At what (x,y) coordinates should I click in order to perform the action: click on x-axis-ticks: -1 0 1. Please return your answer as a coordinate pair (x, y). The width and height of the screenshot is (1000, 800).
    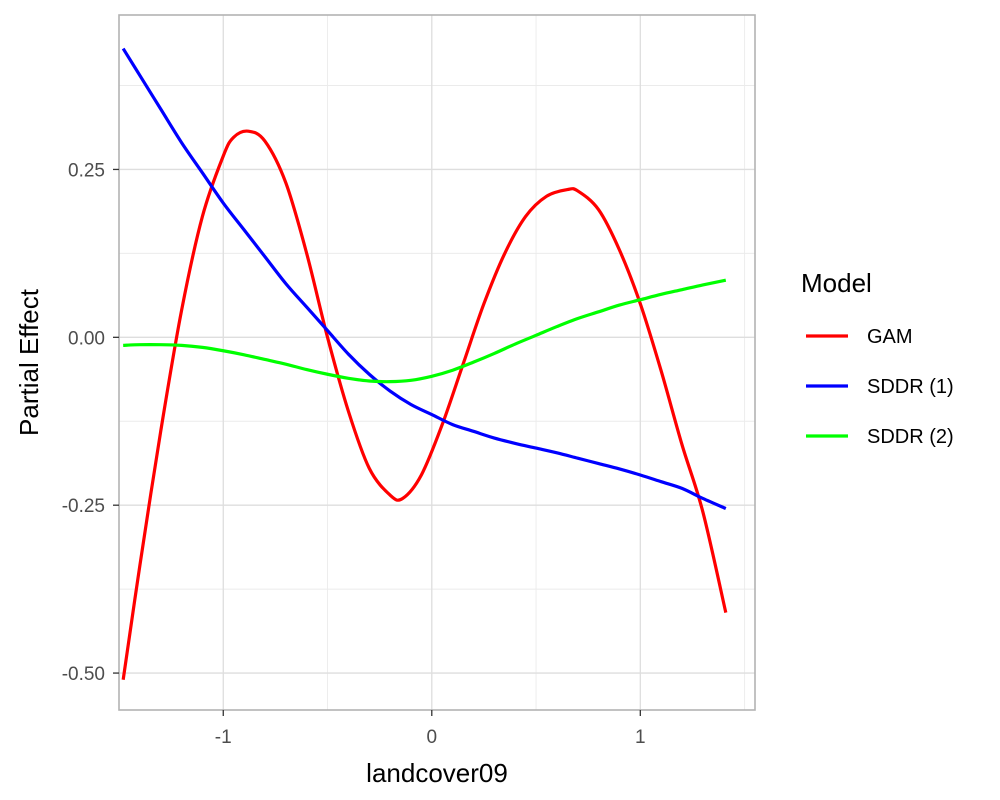
    Looking at the image, I should click on (430, 729).